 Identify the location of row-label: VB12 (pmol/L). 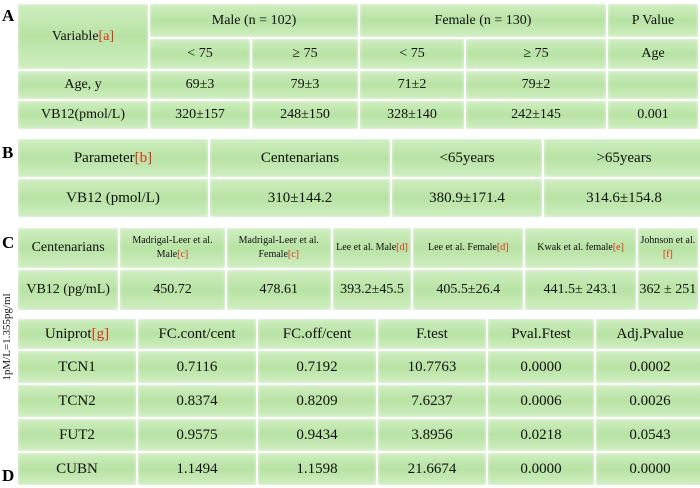
(113, 198).